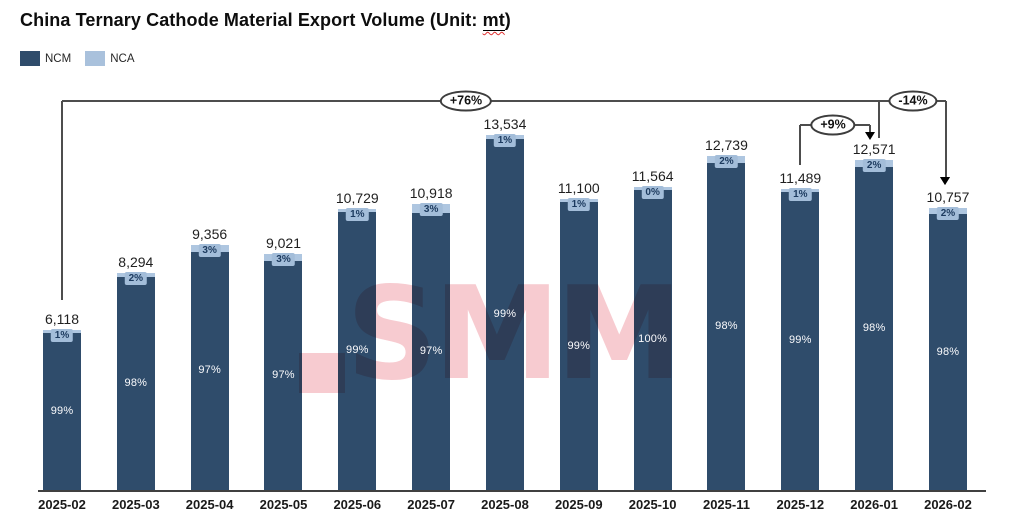  I want to click on x-axis-tick-label: 2025-02, so click(62, 504).